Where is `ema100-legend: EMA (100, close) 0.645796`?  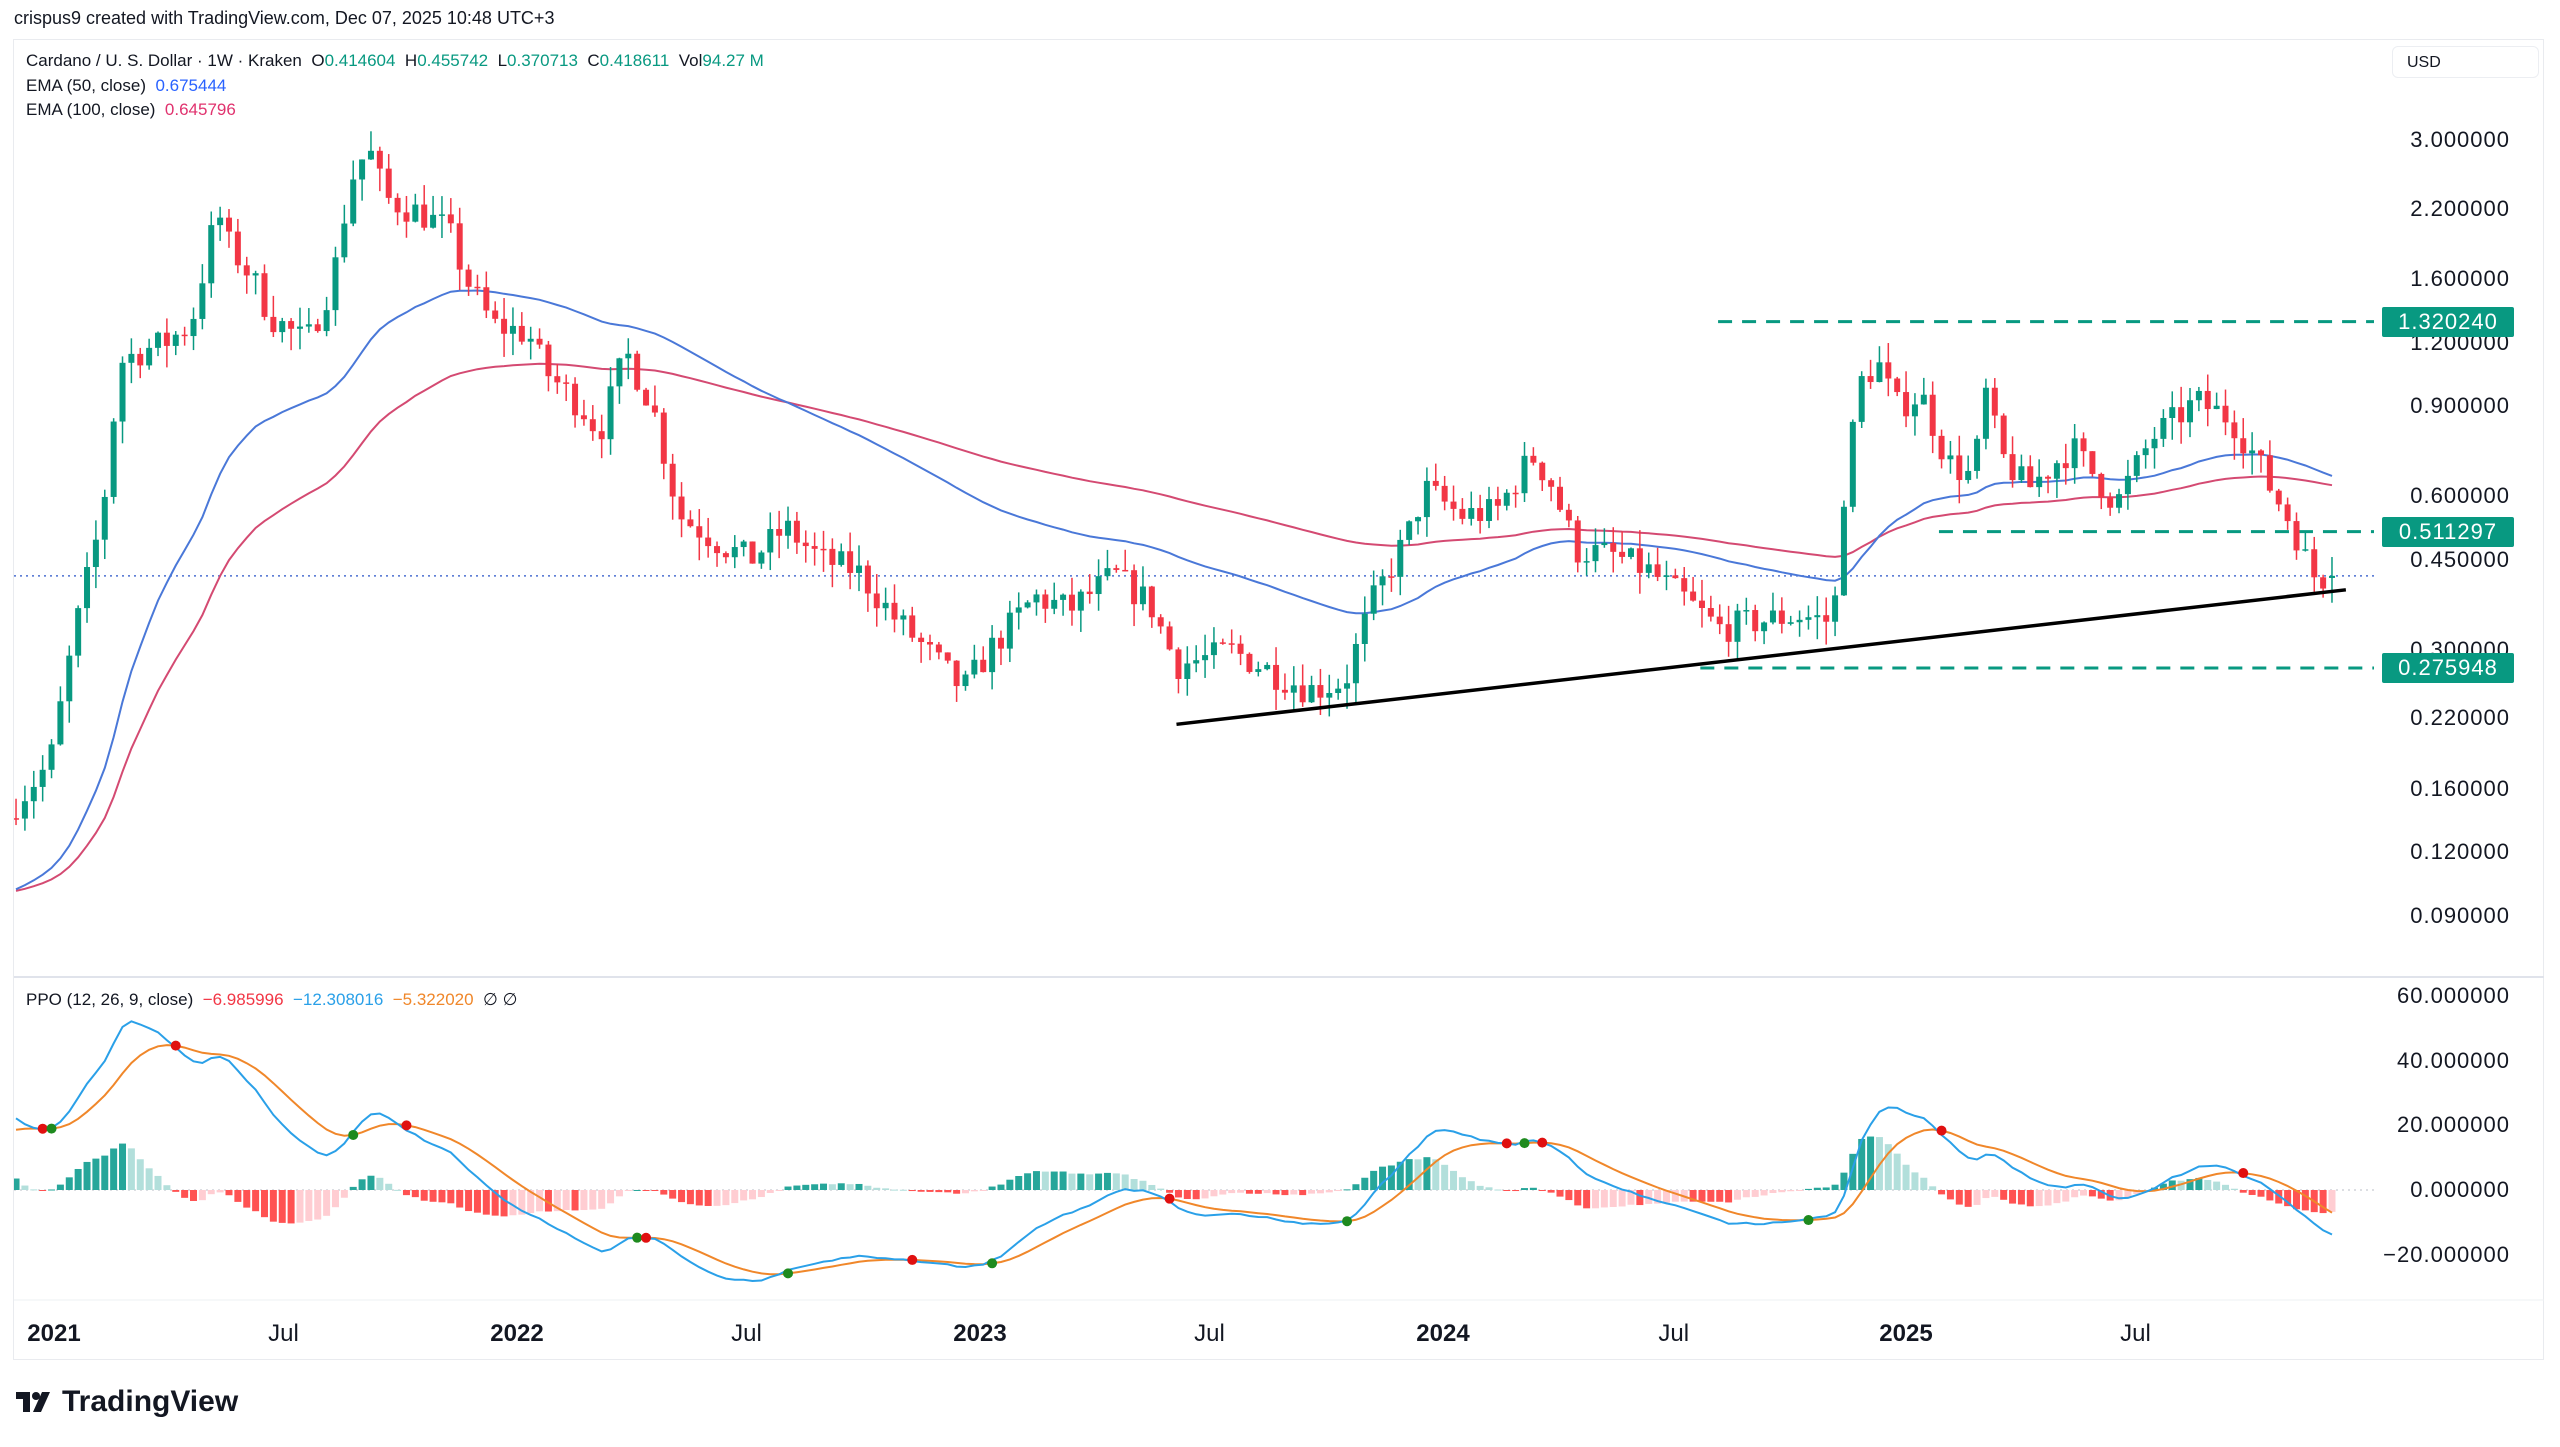 ema100-legend: EMA (100, close) 0.645796 is located at coordinates (131, 110).